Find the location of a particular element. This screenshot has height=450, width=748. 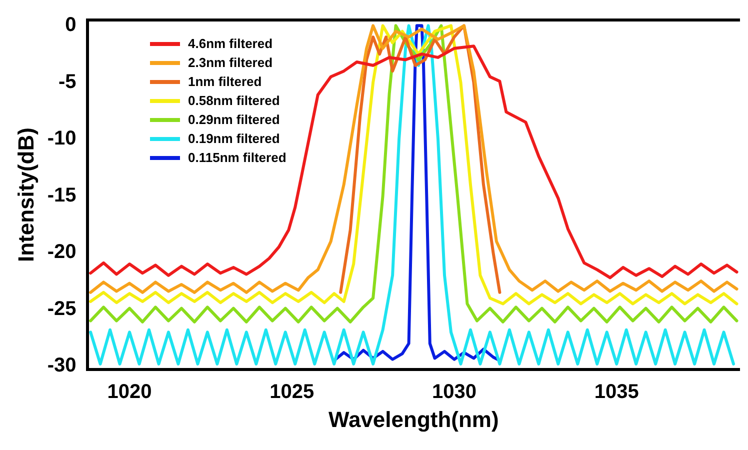

legend-label: 1nm filtered is located at coordinates (225, 82).